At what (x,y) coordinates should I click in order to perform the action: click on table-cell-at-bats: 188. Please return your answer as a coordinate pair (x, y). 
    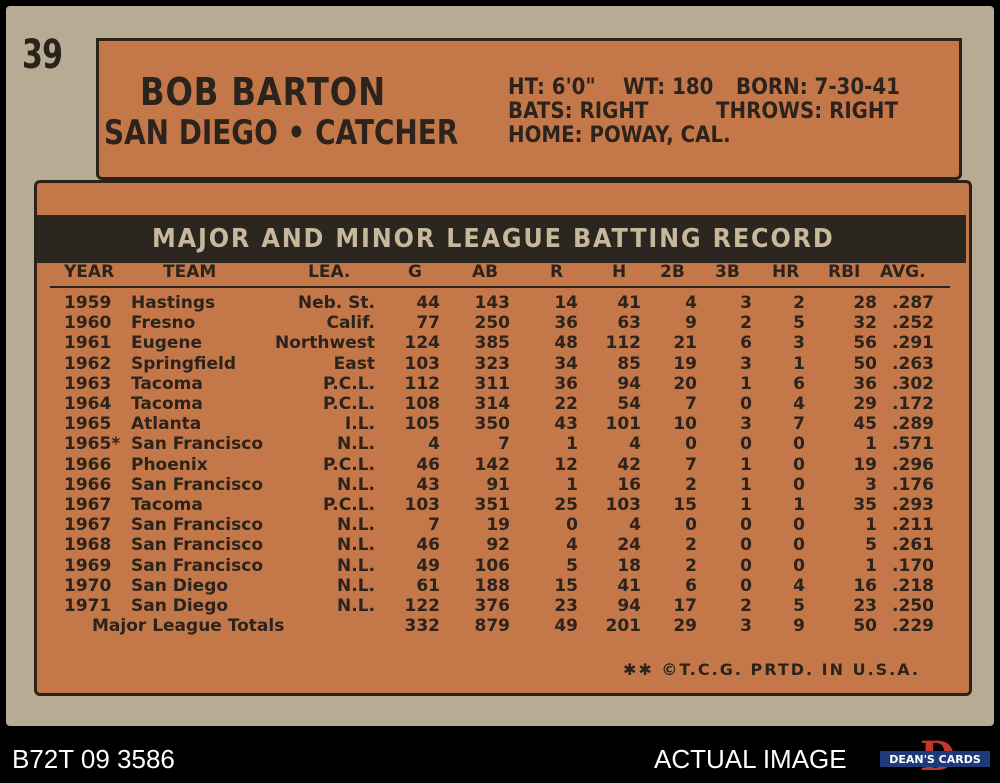
    Looking at the image, I should click on (492, 586).